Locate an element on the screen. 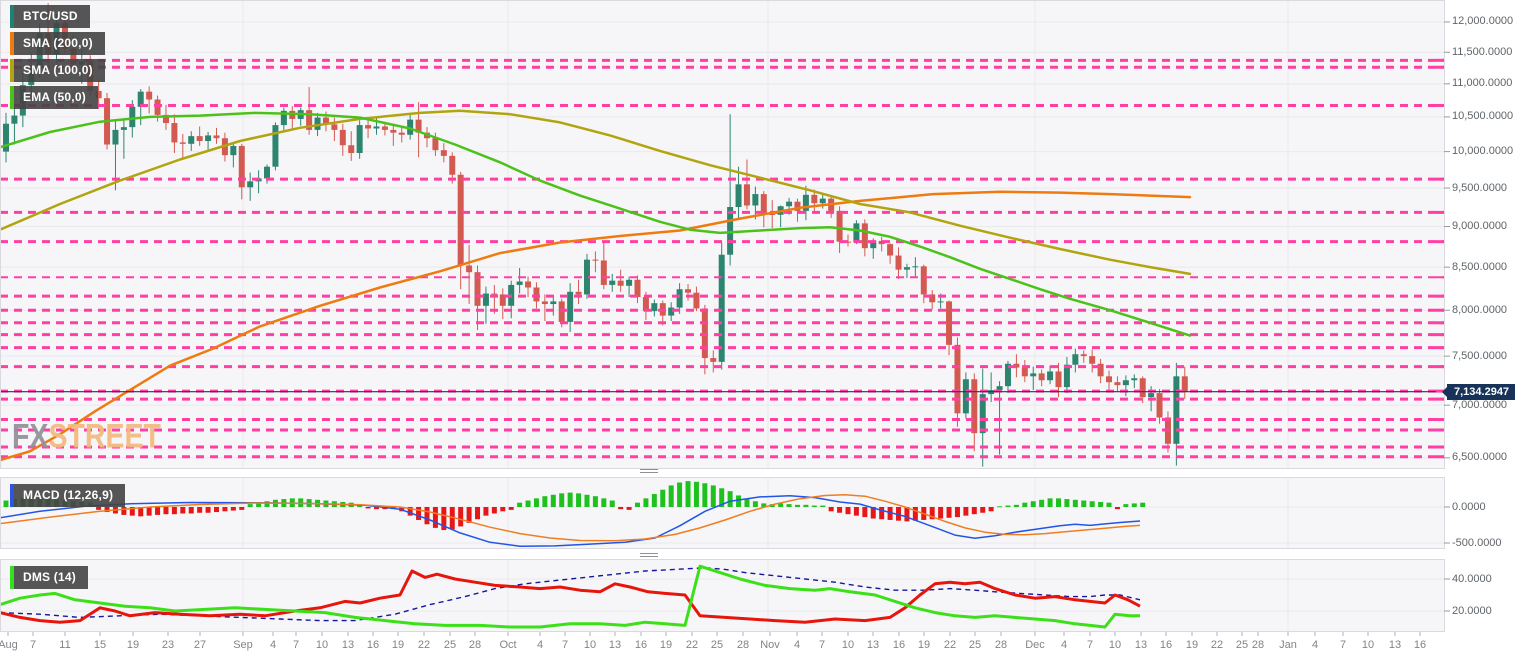 The width and height of the screenshot is (1534, 661). dms-plus-di-line is located at coordinates (570, 596).